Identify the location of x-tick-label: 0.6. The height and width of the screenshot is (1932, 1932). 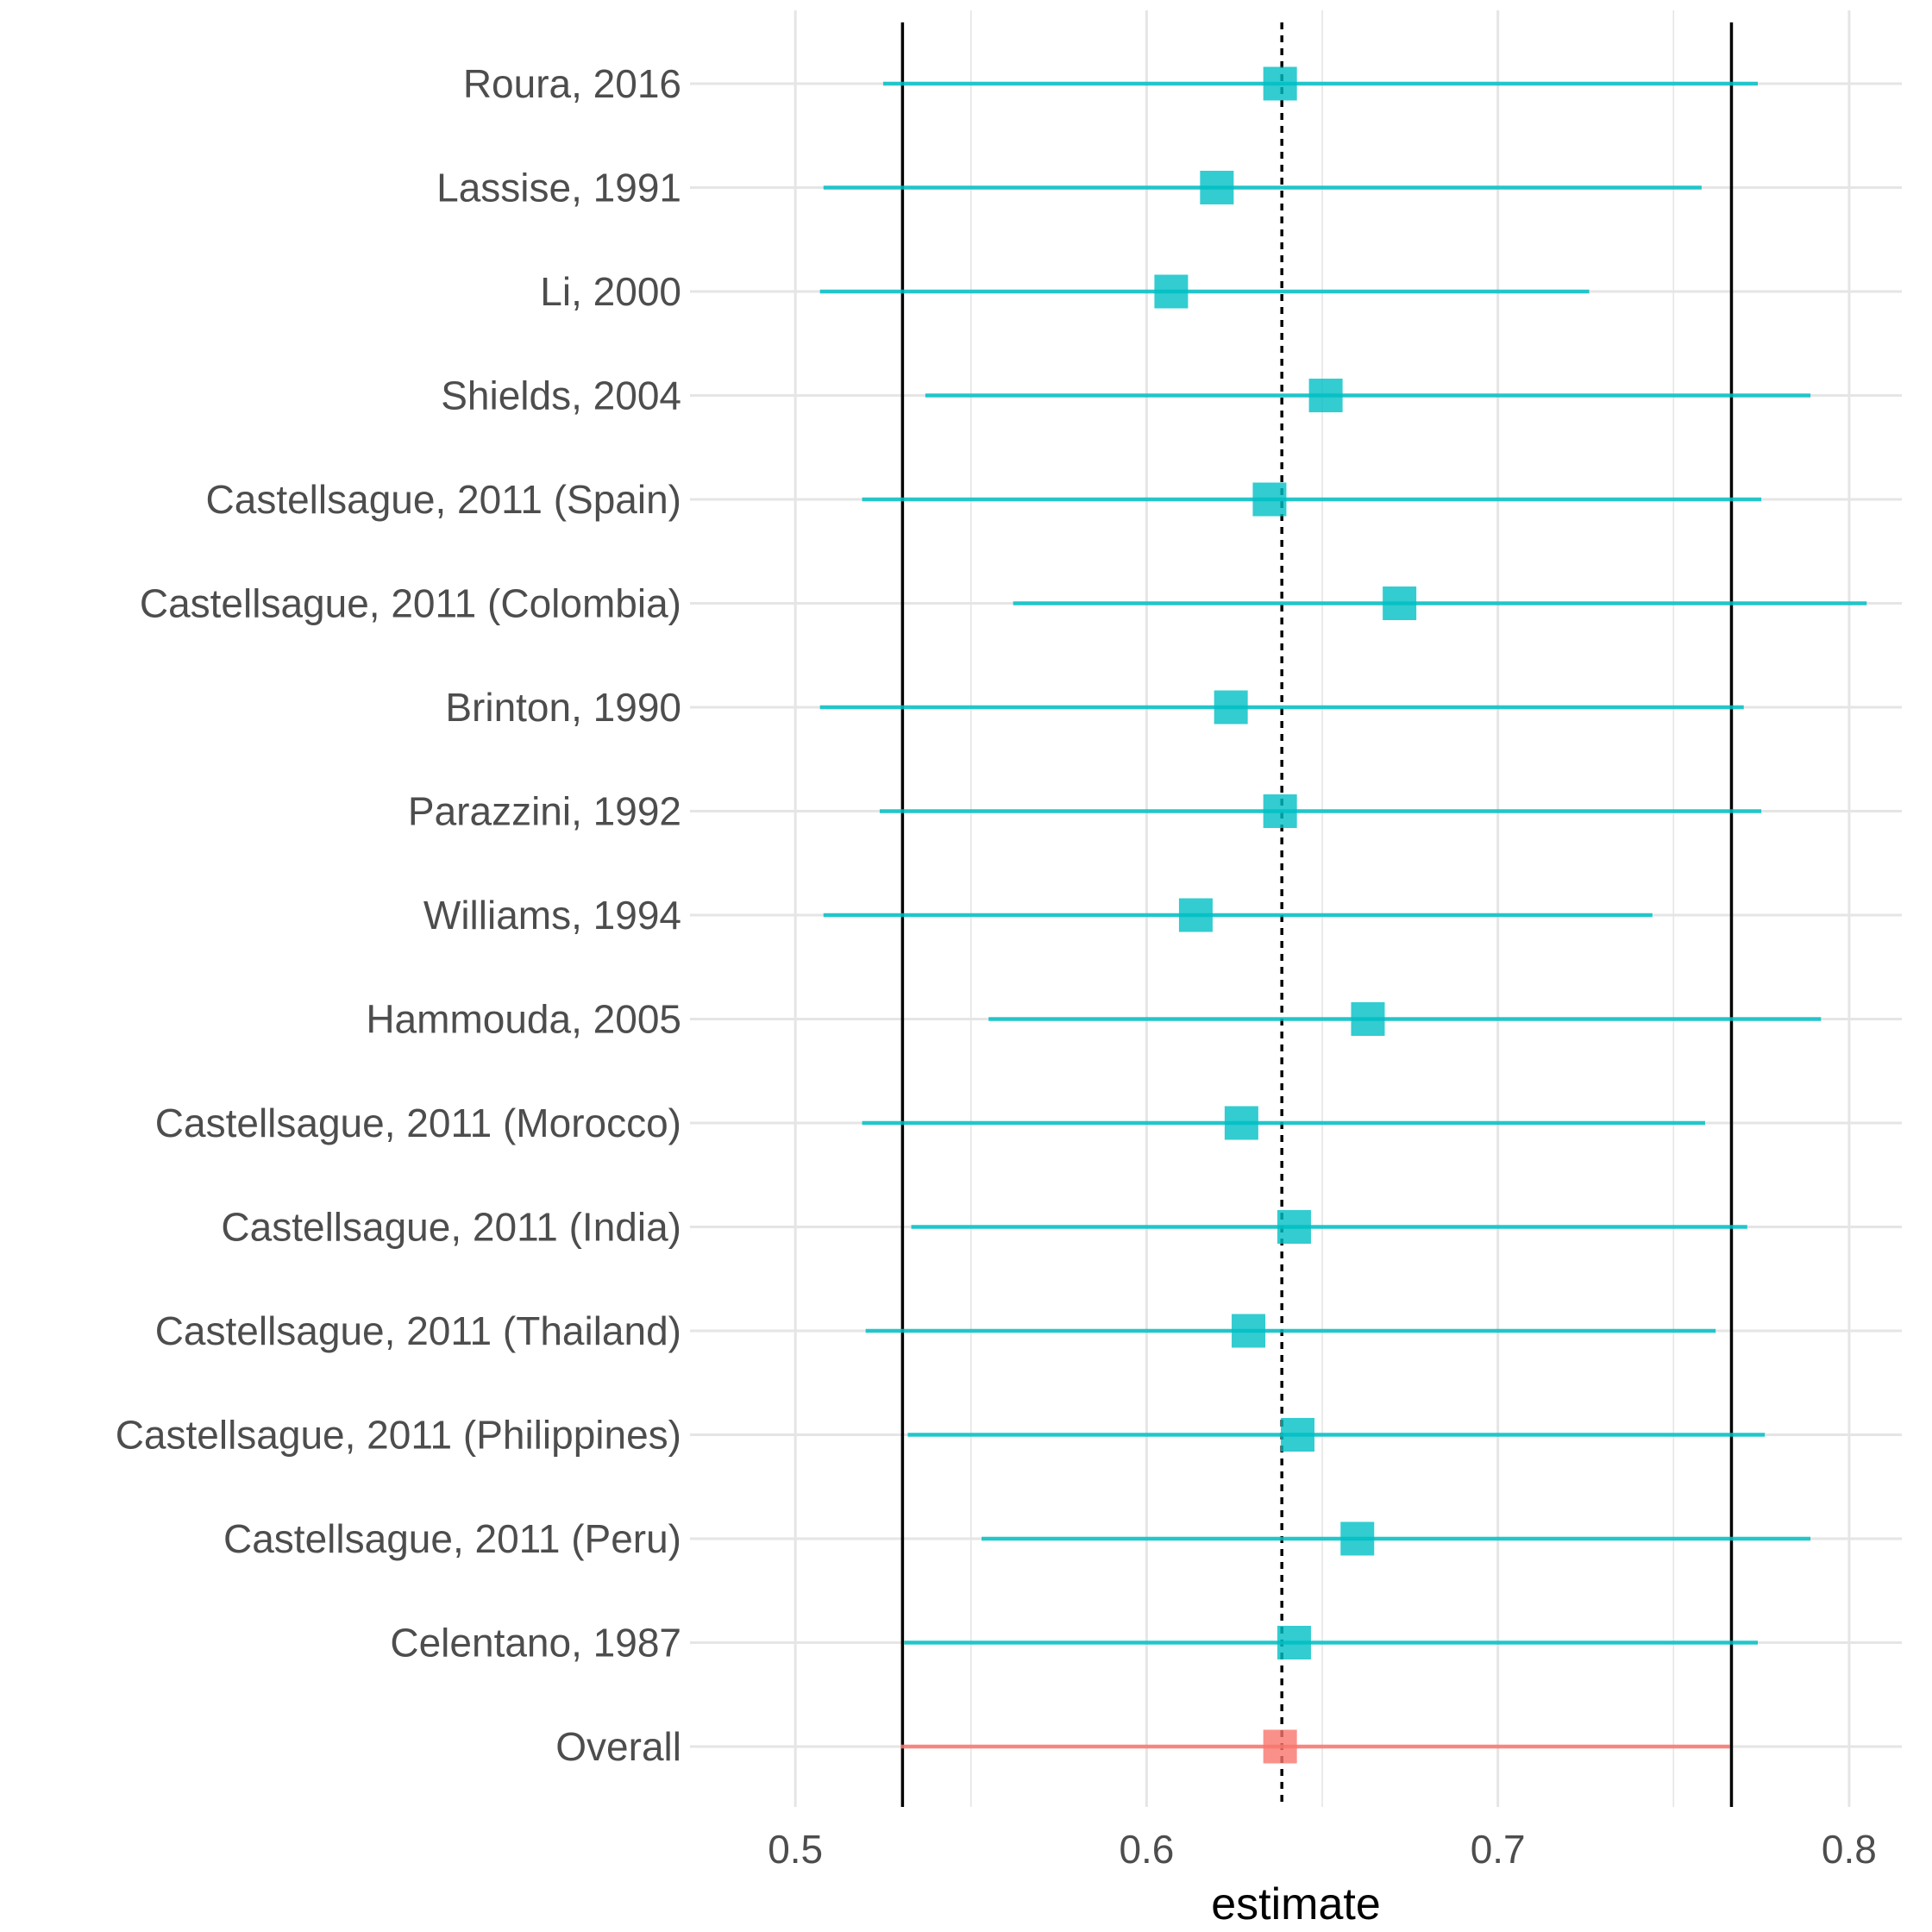
(1147, 1849).